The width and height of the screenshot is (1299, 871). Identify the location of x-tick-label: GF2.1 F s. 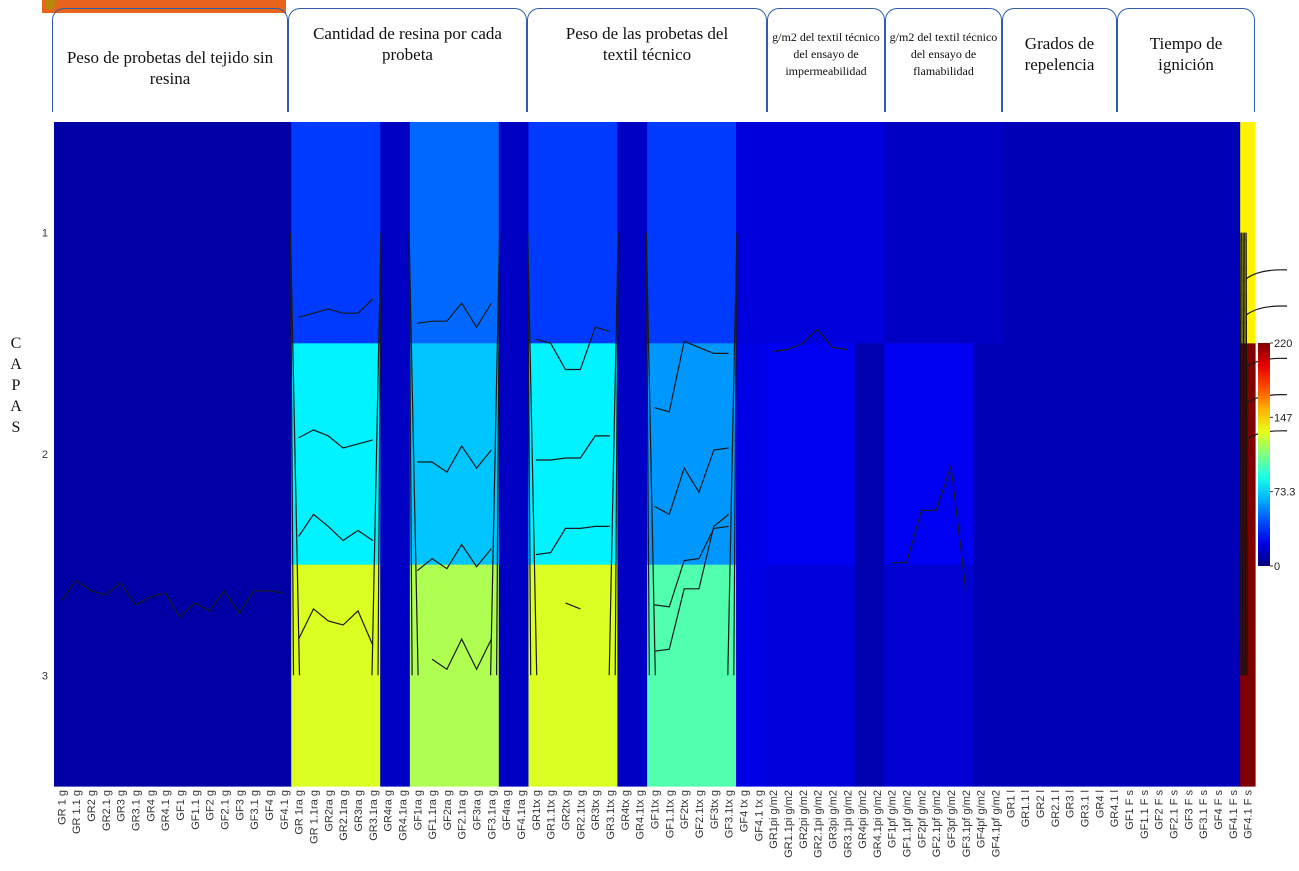
(1175, 814).